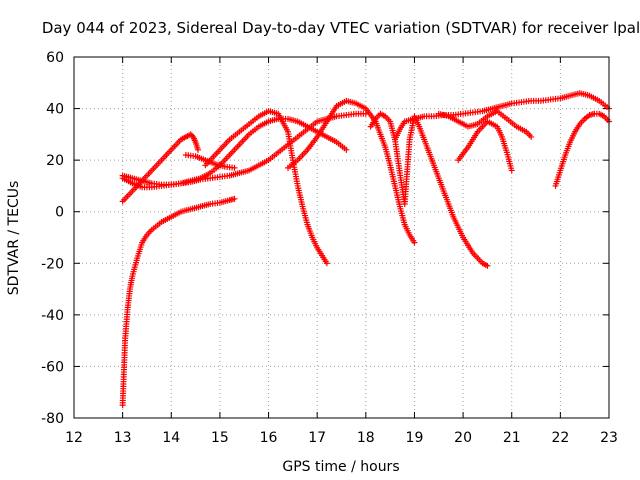  Describe the element at coordinates (55, 110) in the screenshot. I see `y-tick-label: 40` at that location.